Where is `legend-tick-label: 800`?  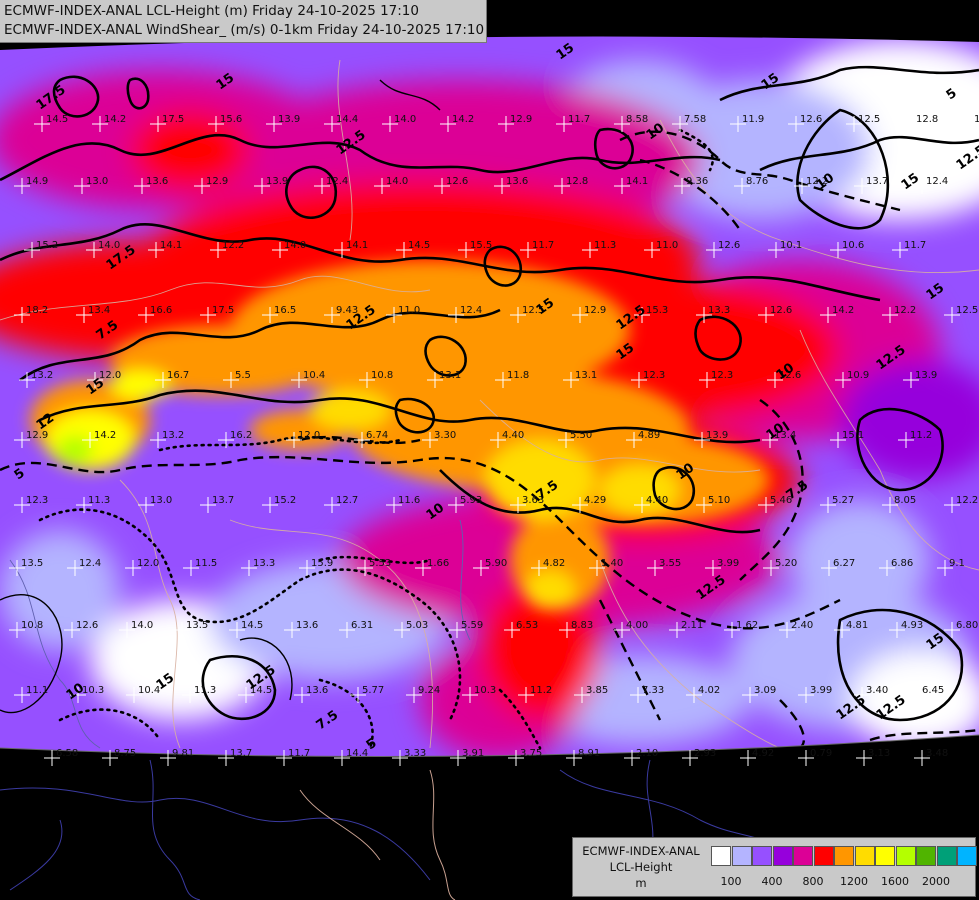 legend-tick-label: 800 is located at coordinates (813, 881).